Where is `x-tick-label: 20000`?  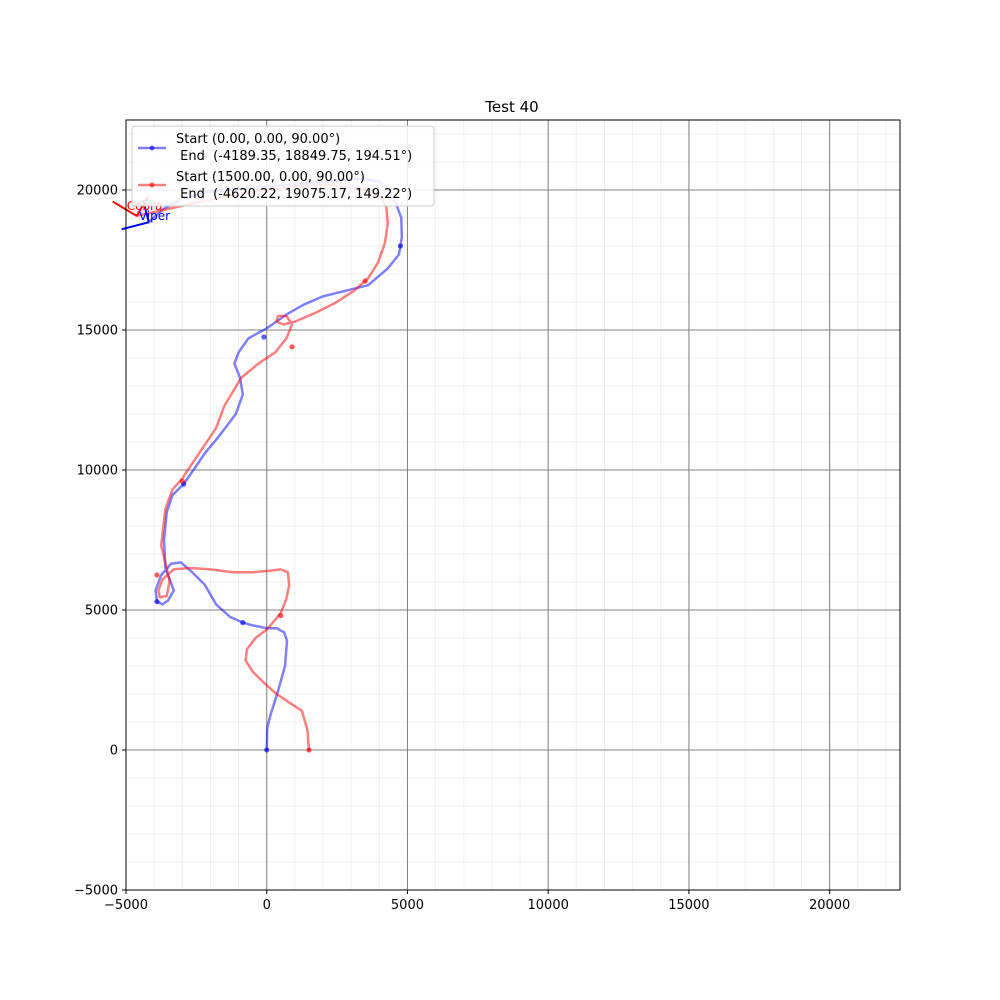 x-tick-label: 20000 is located at coordinates (829, 905).